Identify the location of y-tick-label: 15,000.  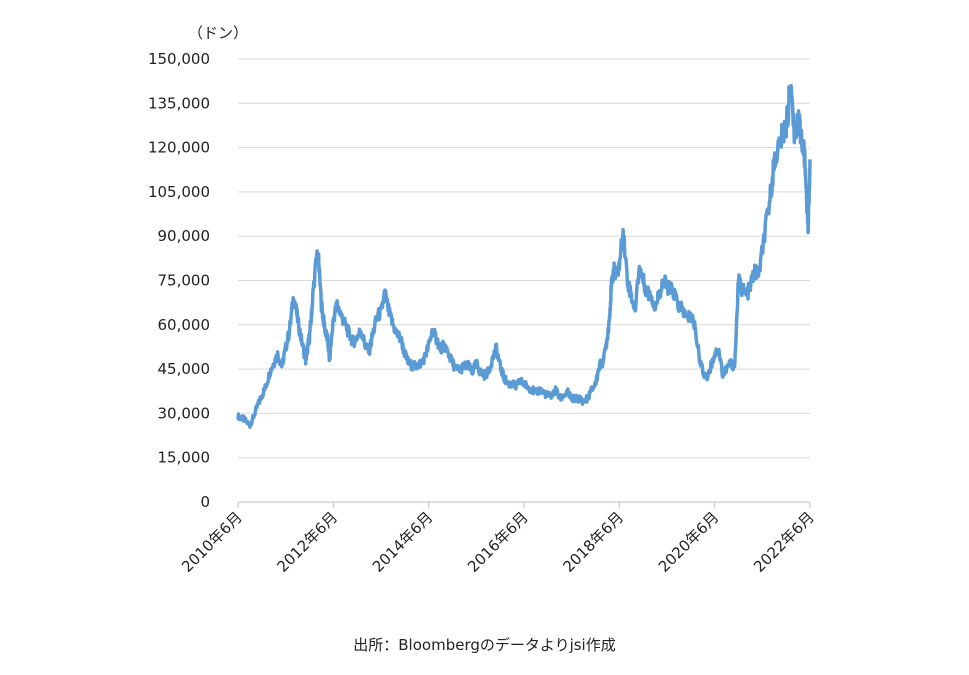
(184, 458).